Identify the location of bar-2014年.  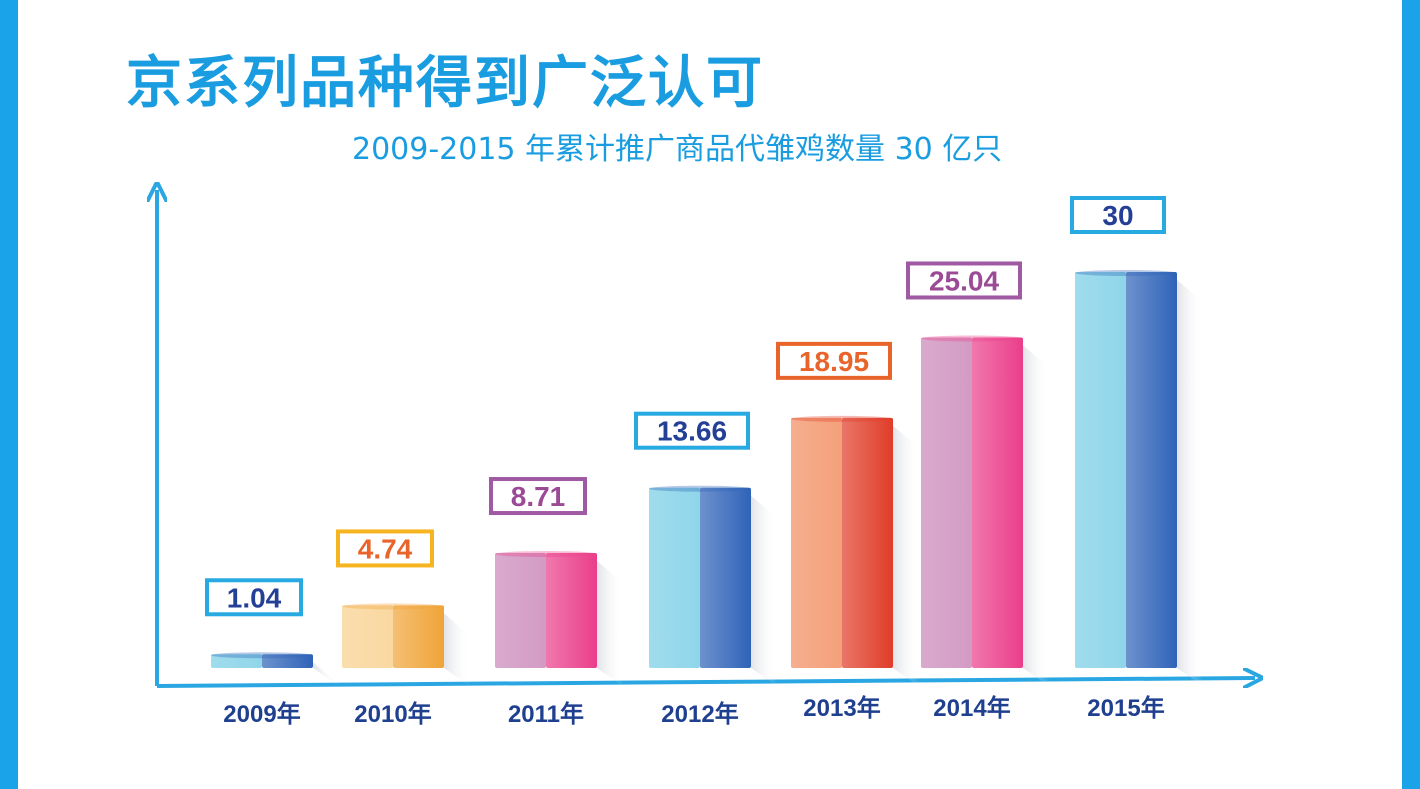
(985, 510).